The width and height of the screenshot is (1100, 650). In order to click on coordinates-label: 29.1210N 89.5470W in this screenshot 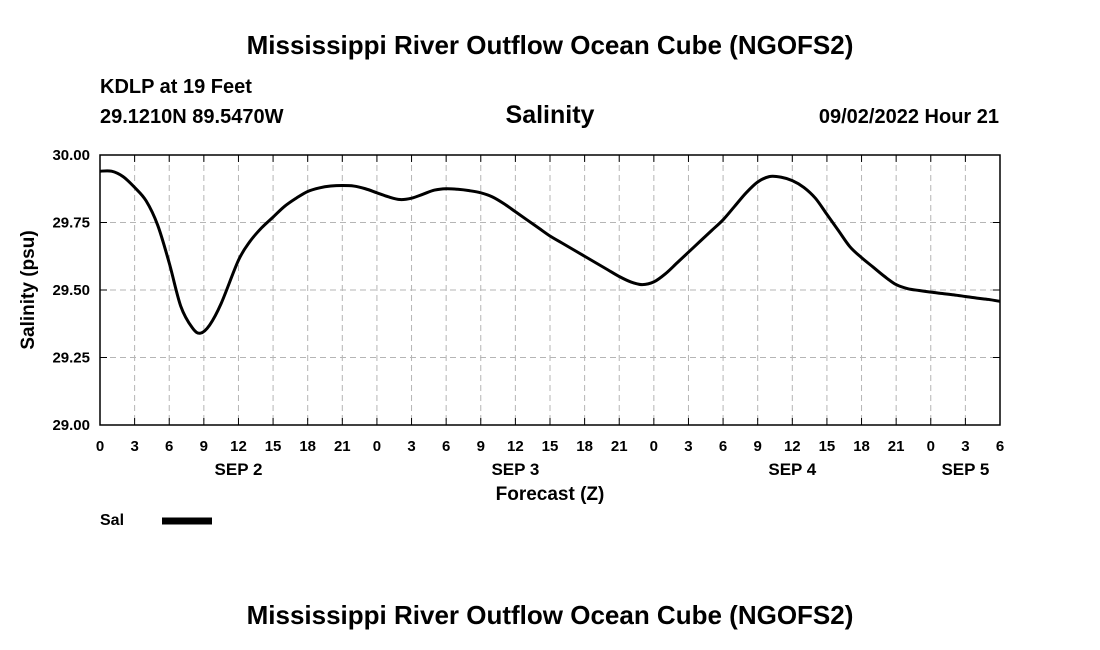, I will do `click(192, 117)`.